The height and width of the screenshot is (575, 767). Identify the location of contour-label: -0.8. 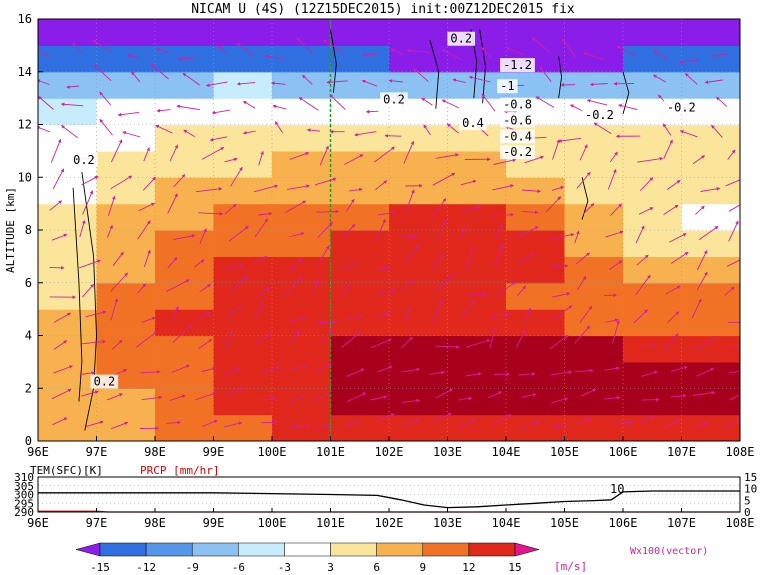
(517, 105).